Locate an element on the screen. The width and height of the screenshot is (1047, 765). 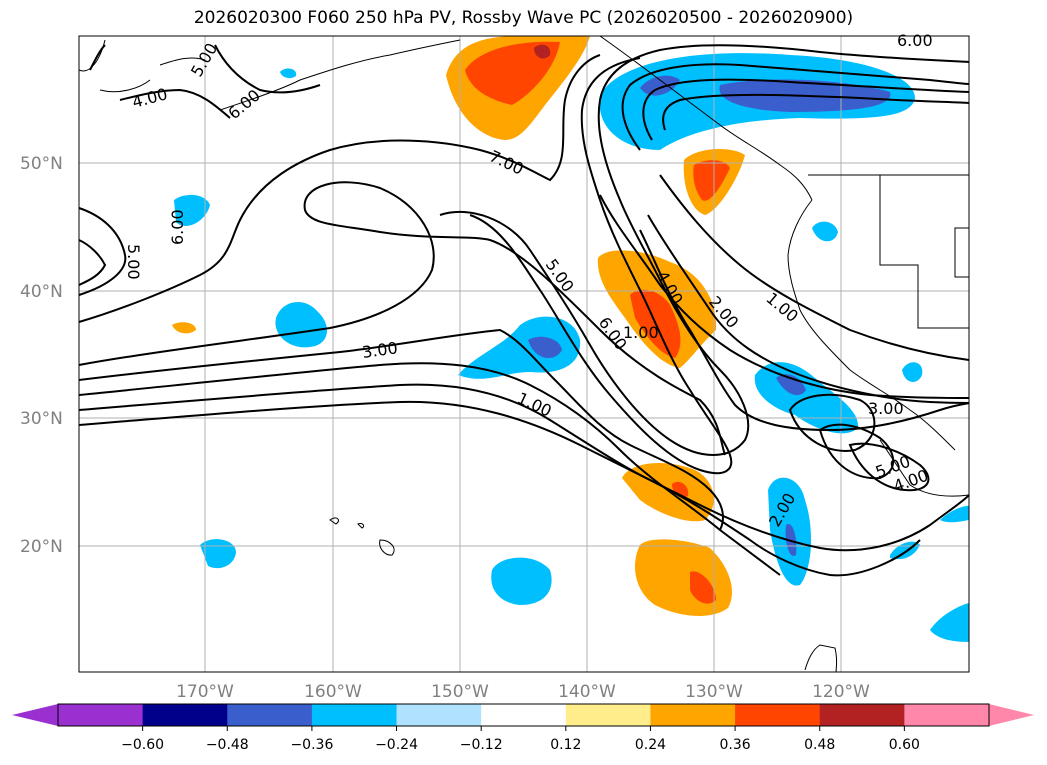
colorbar-tick-label: 0.60 is located at coordinates (904, 745).